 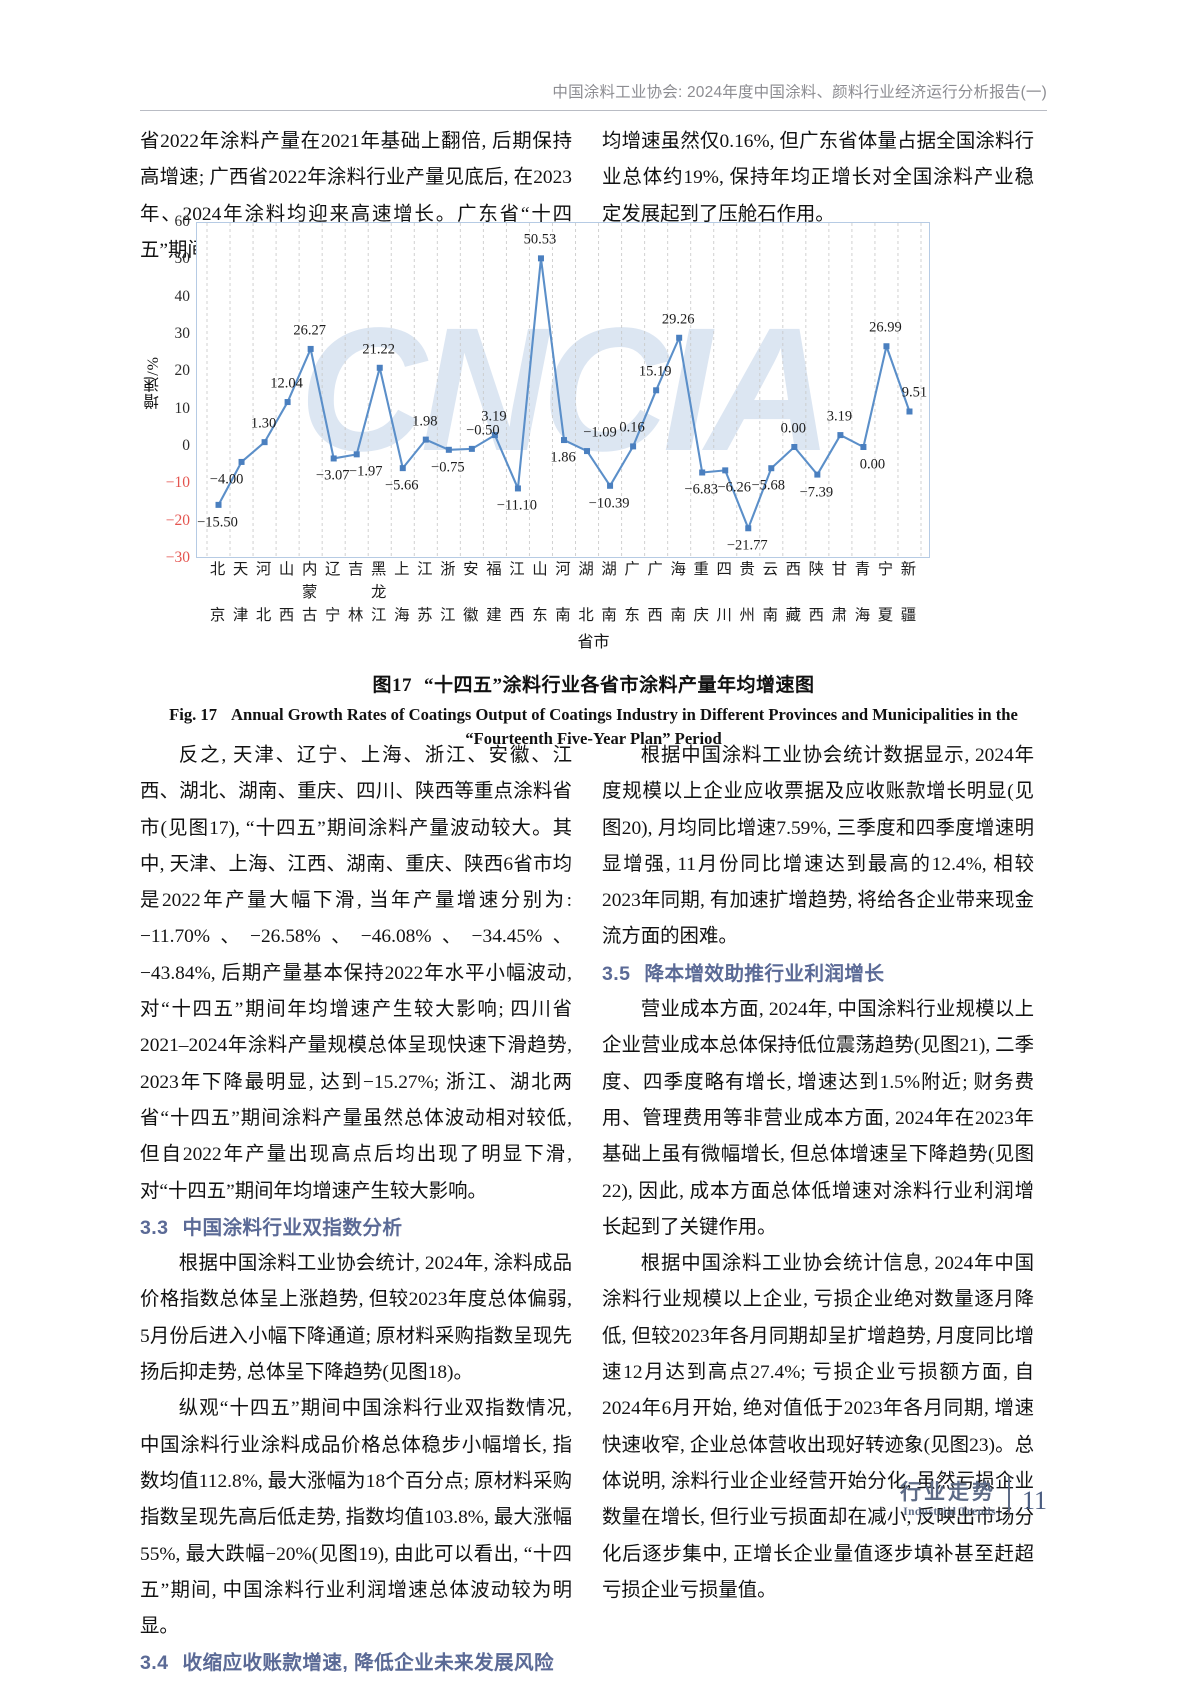 I want to click on y-axis-tick: −30, so click(x=177, y=557).